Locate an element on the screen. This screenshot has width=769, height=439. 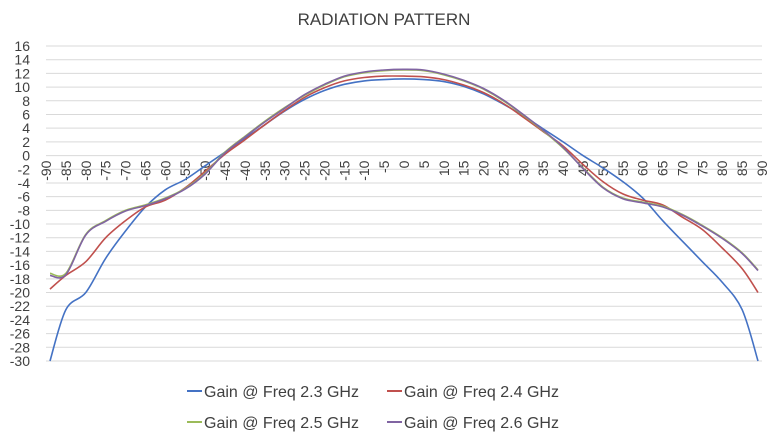
legend-item: Gain @ Freq 2.3 GHz is located at coordinates (273, 392).